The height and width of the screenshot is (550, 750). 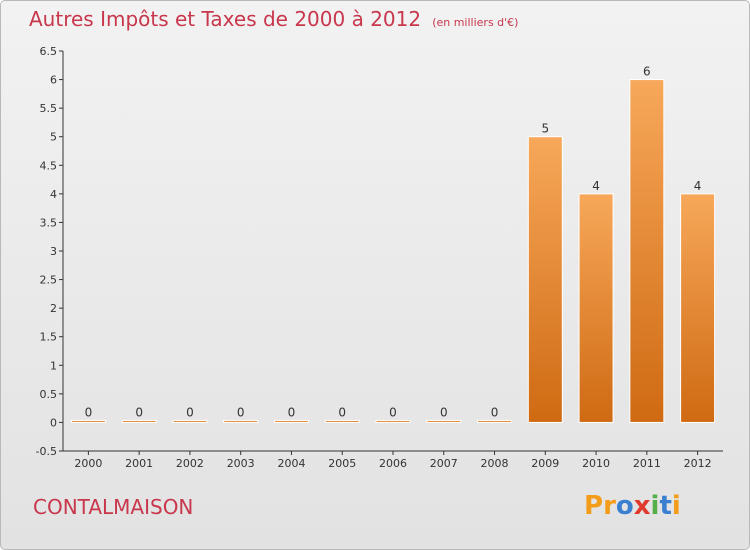 I want to click on y-tick-label: 3, so click(x=53, y=251).